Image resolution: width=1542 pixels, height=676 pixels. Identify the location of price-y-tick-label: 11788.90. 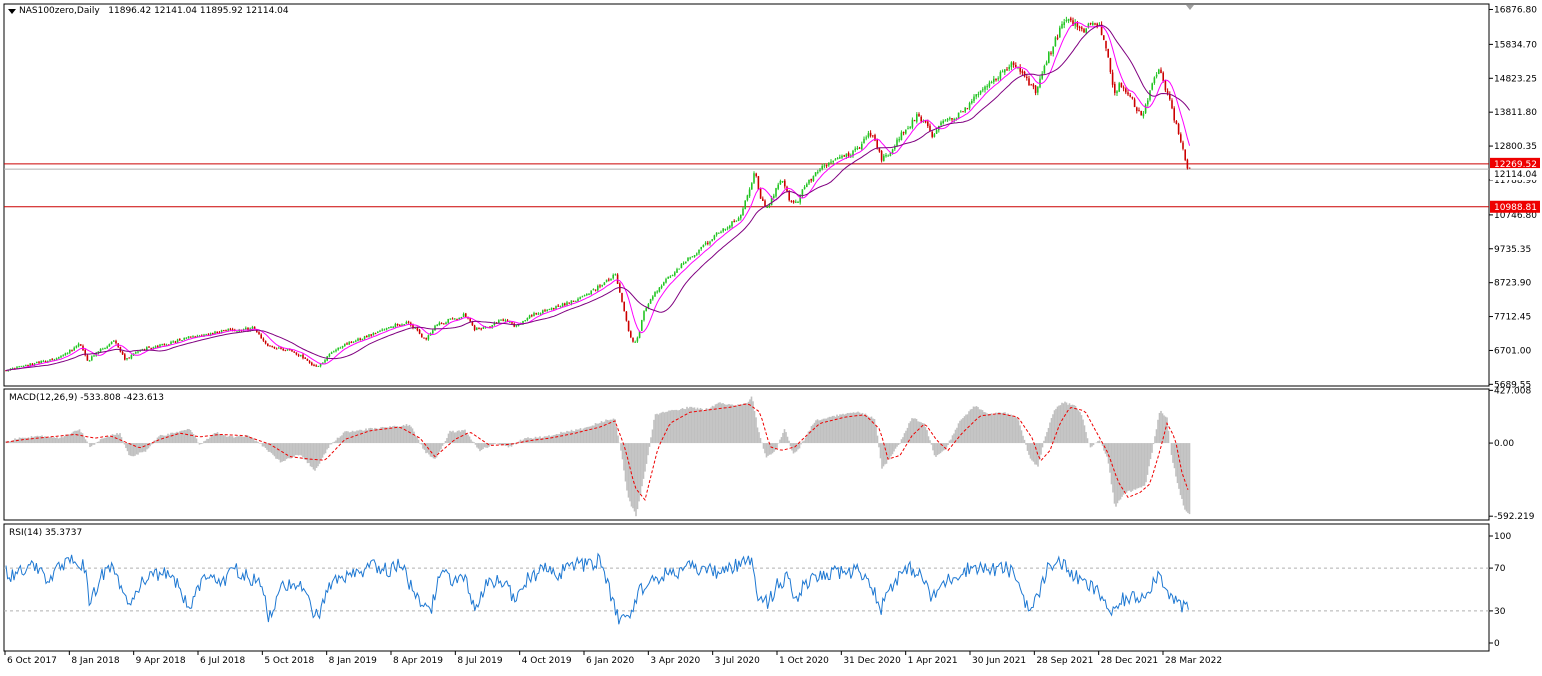
(1515, 181).